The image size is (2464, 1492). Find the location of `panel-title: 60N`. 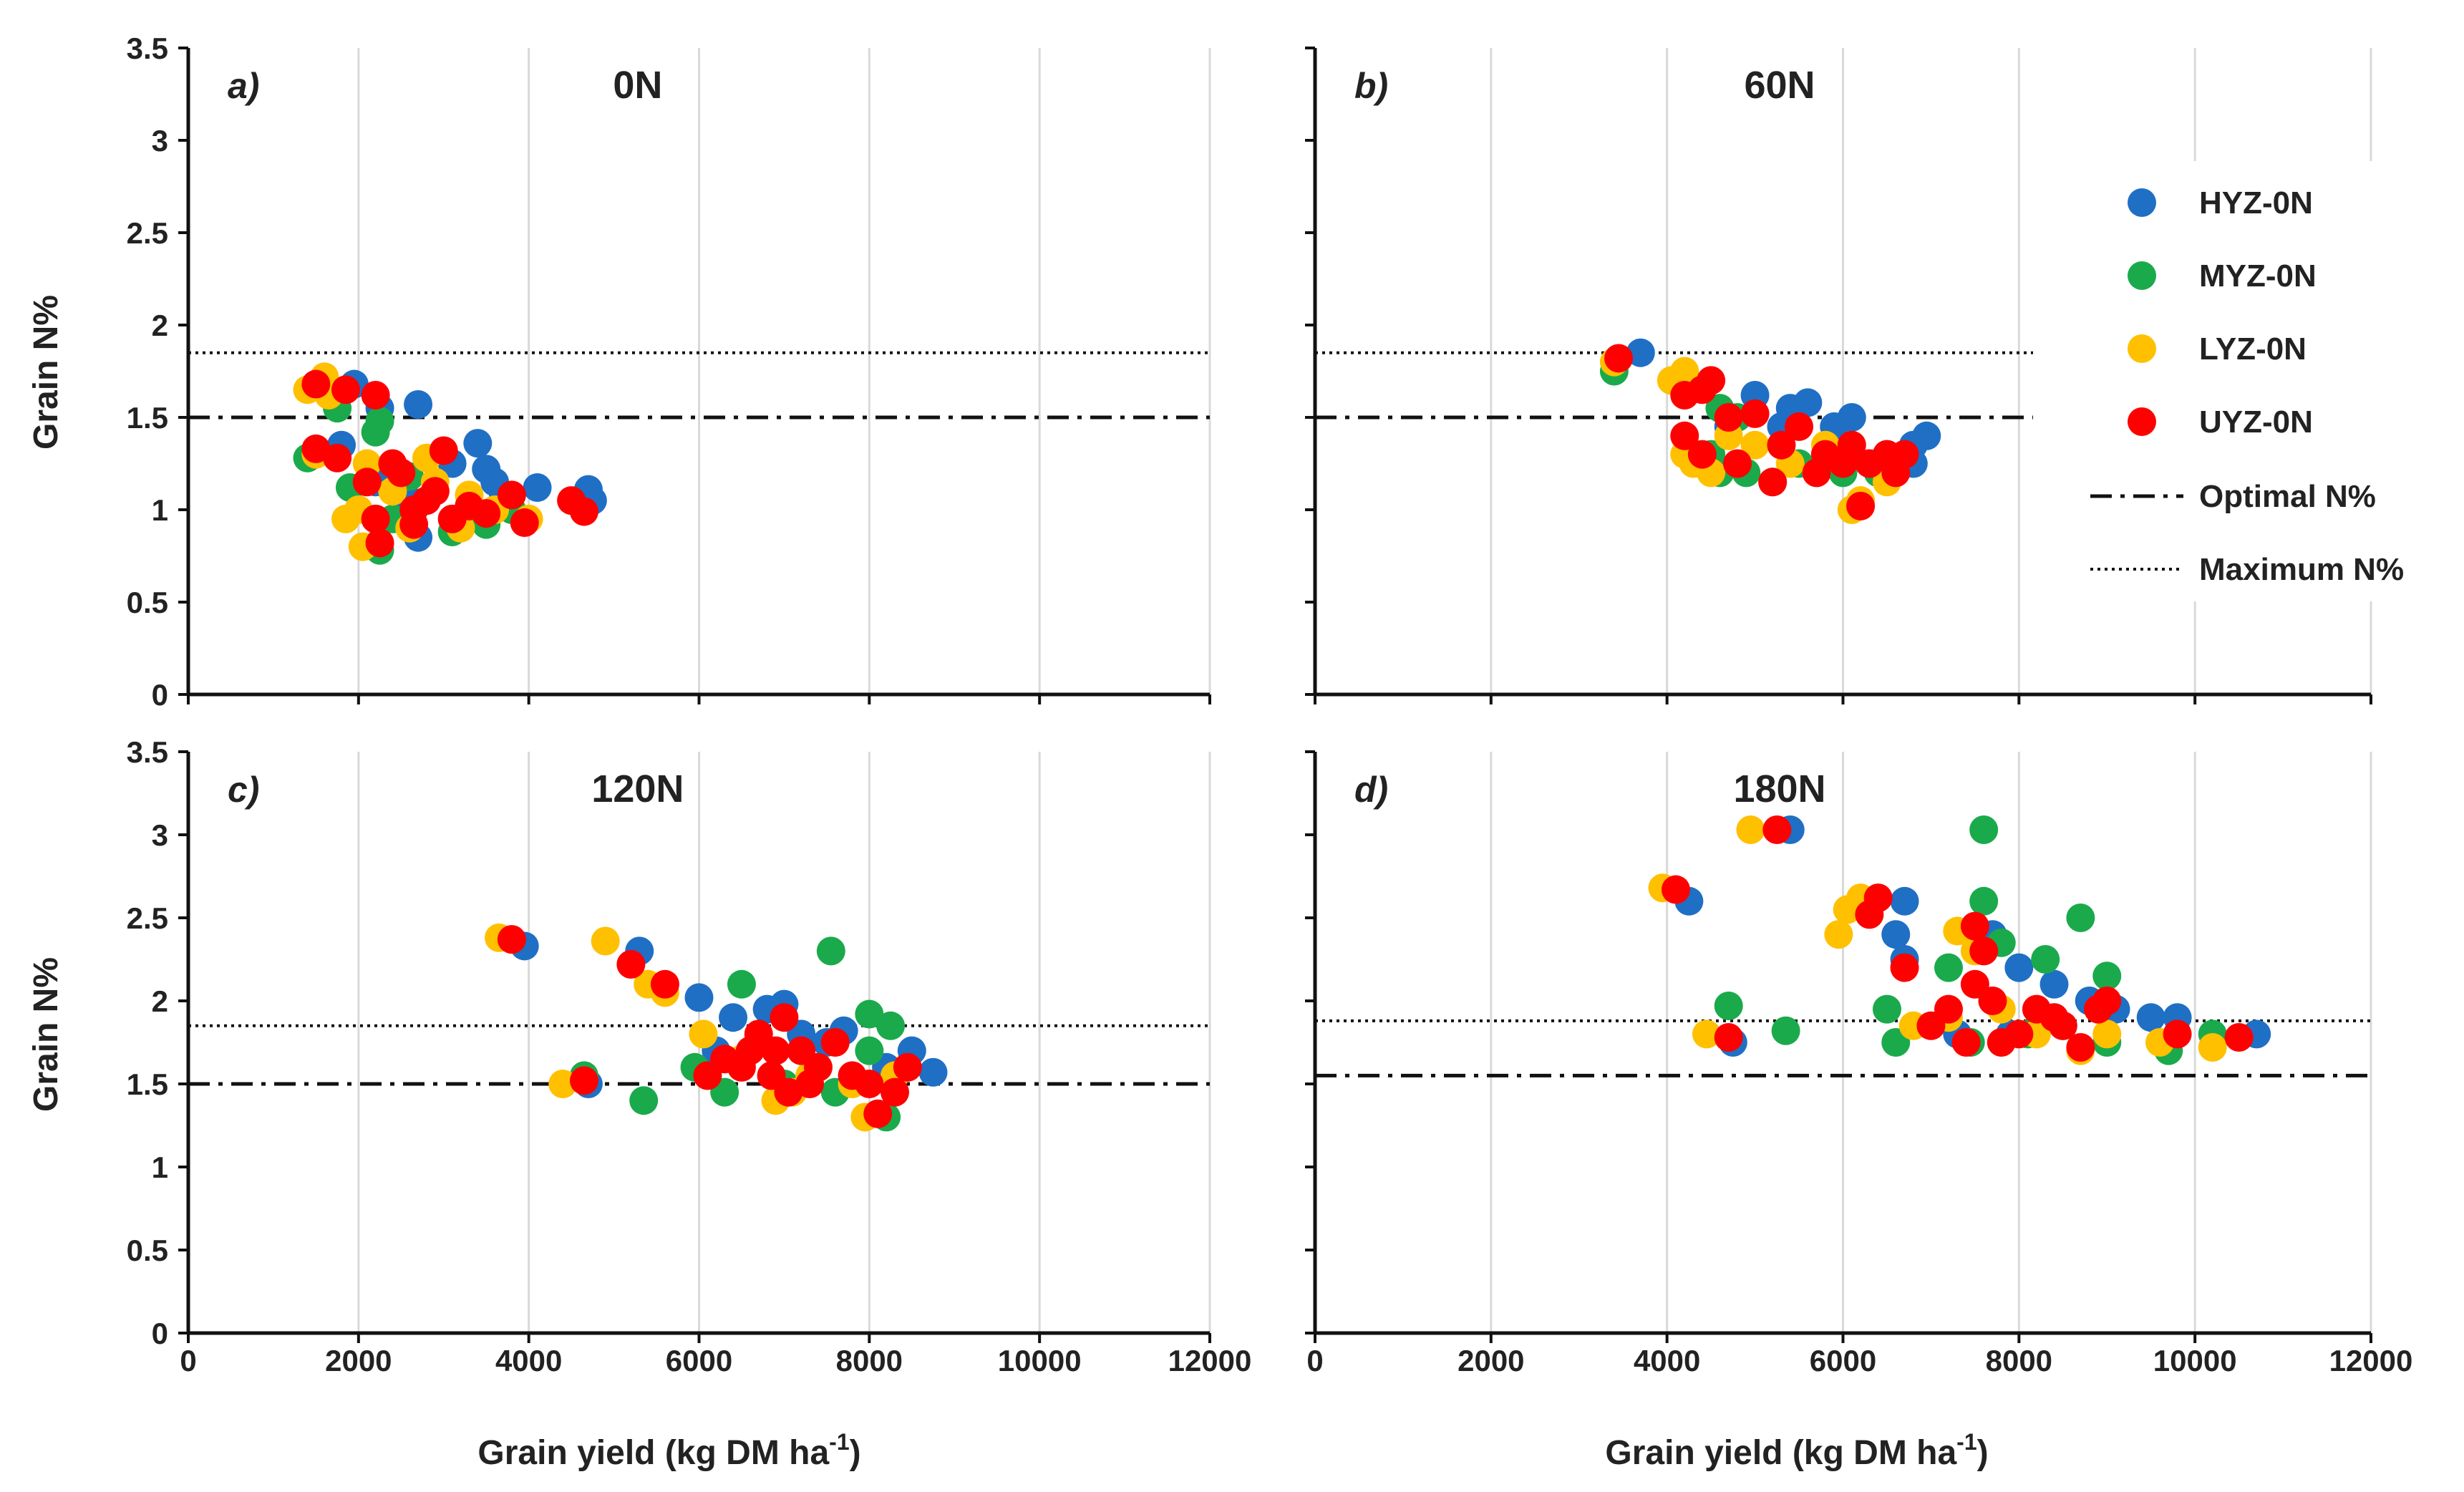

panel-title: 60N is located at coordinates (1779, 85).